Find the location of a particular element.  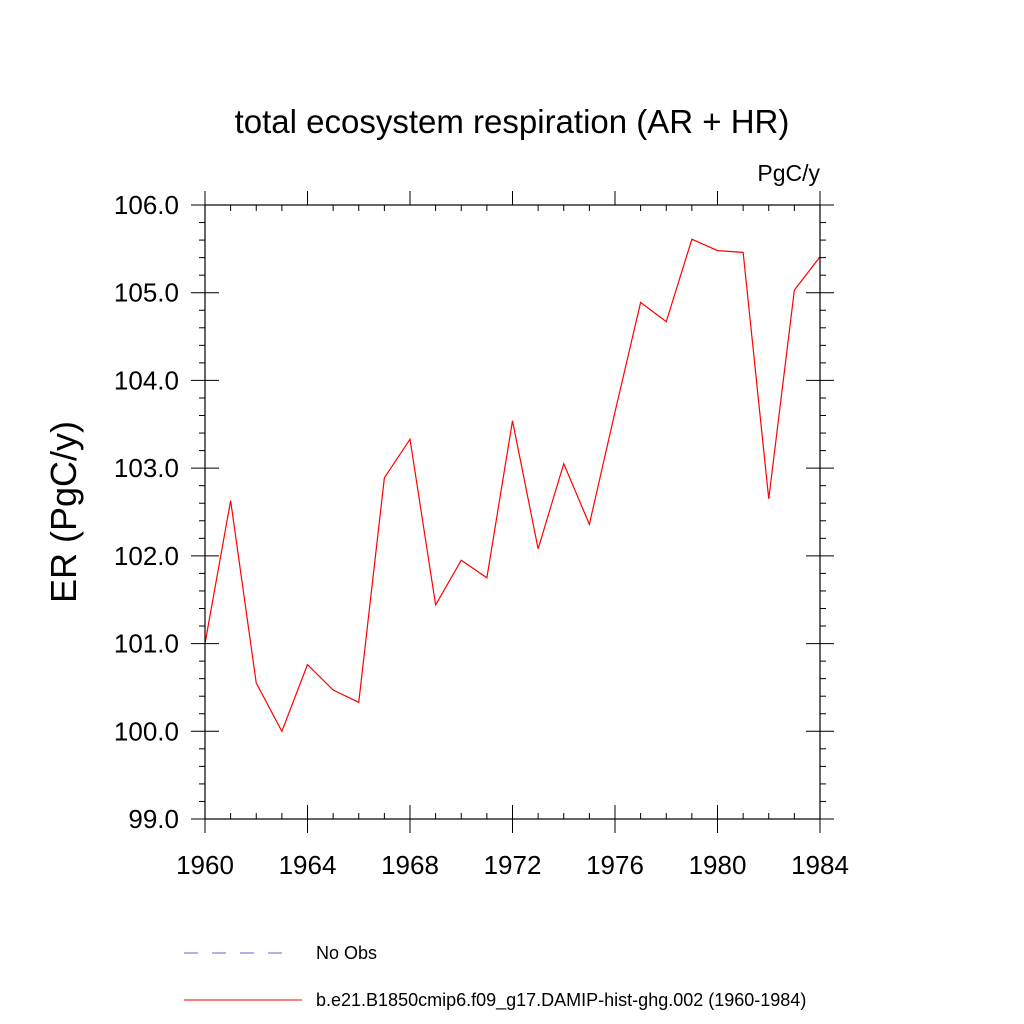

y-tick-label: 102.0 is located at coordinates (146, 556).